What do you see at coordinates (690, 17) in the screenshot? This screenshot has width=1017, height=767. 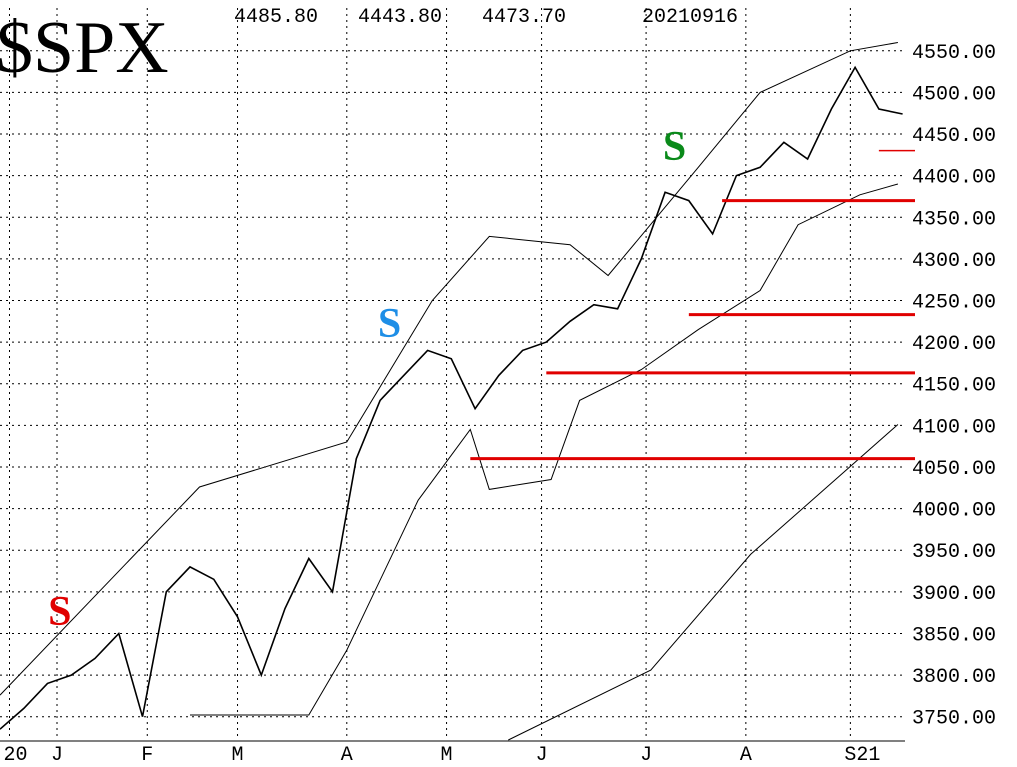 I see `header-date: 20210916` at bounding box center [690, 17].